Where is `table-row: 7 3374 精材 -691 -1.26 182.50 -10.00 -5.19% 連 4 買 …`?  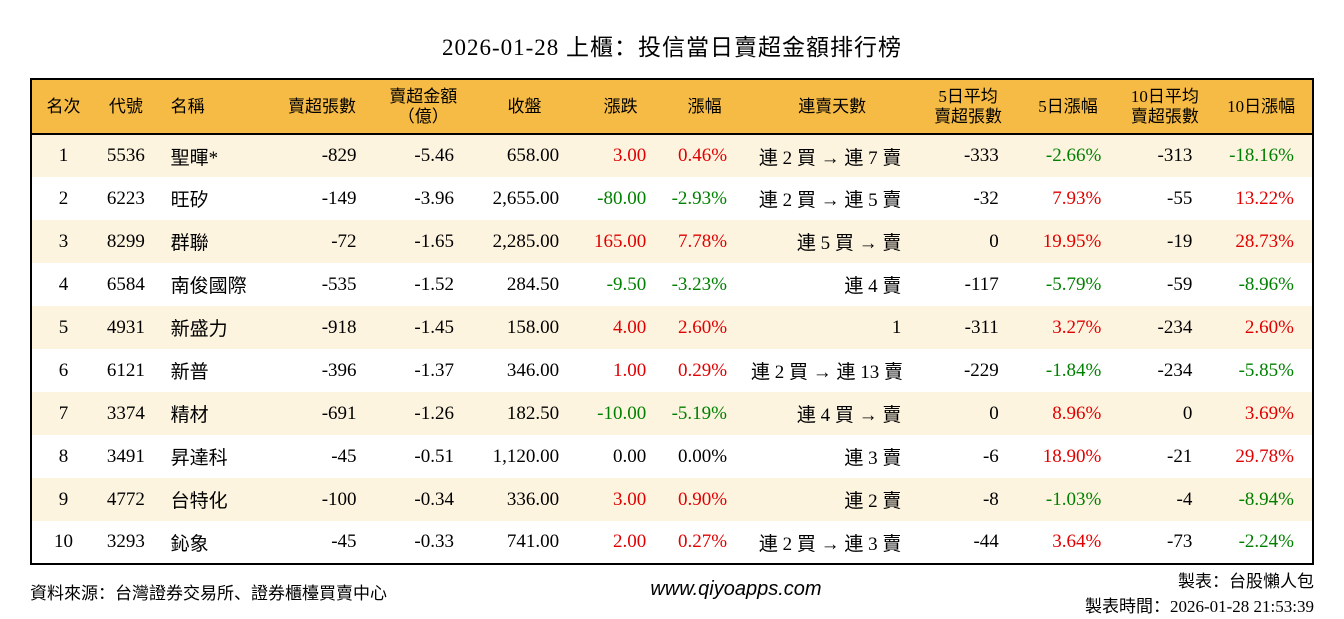
table-row: 7 3374 精材 -691 -1.26 182.50 -10.00 -5.19% 連 4 買 … is located at coordinates (672, 413).